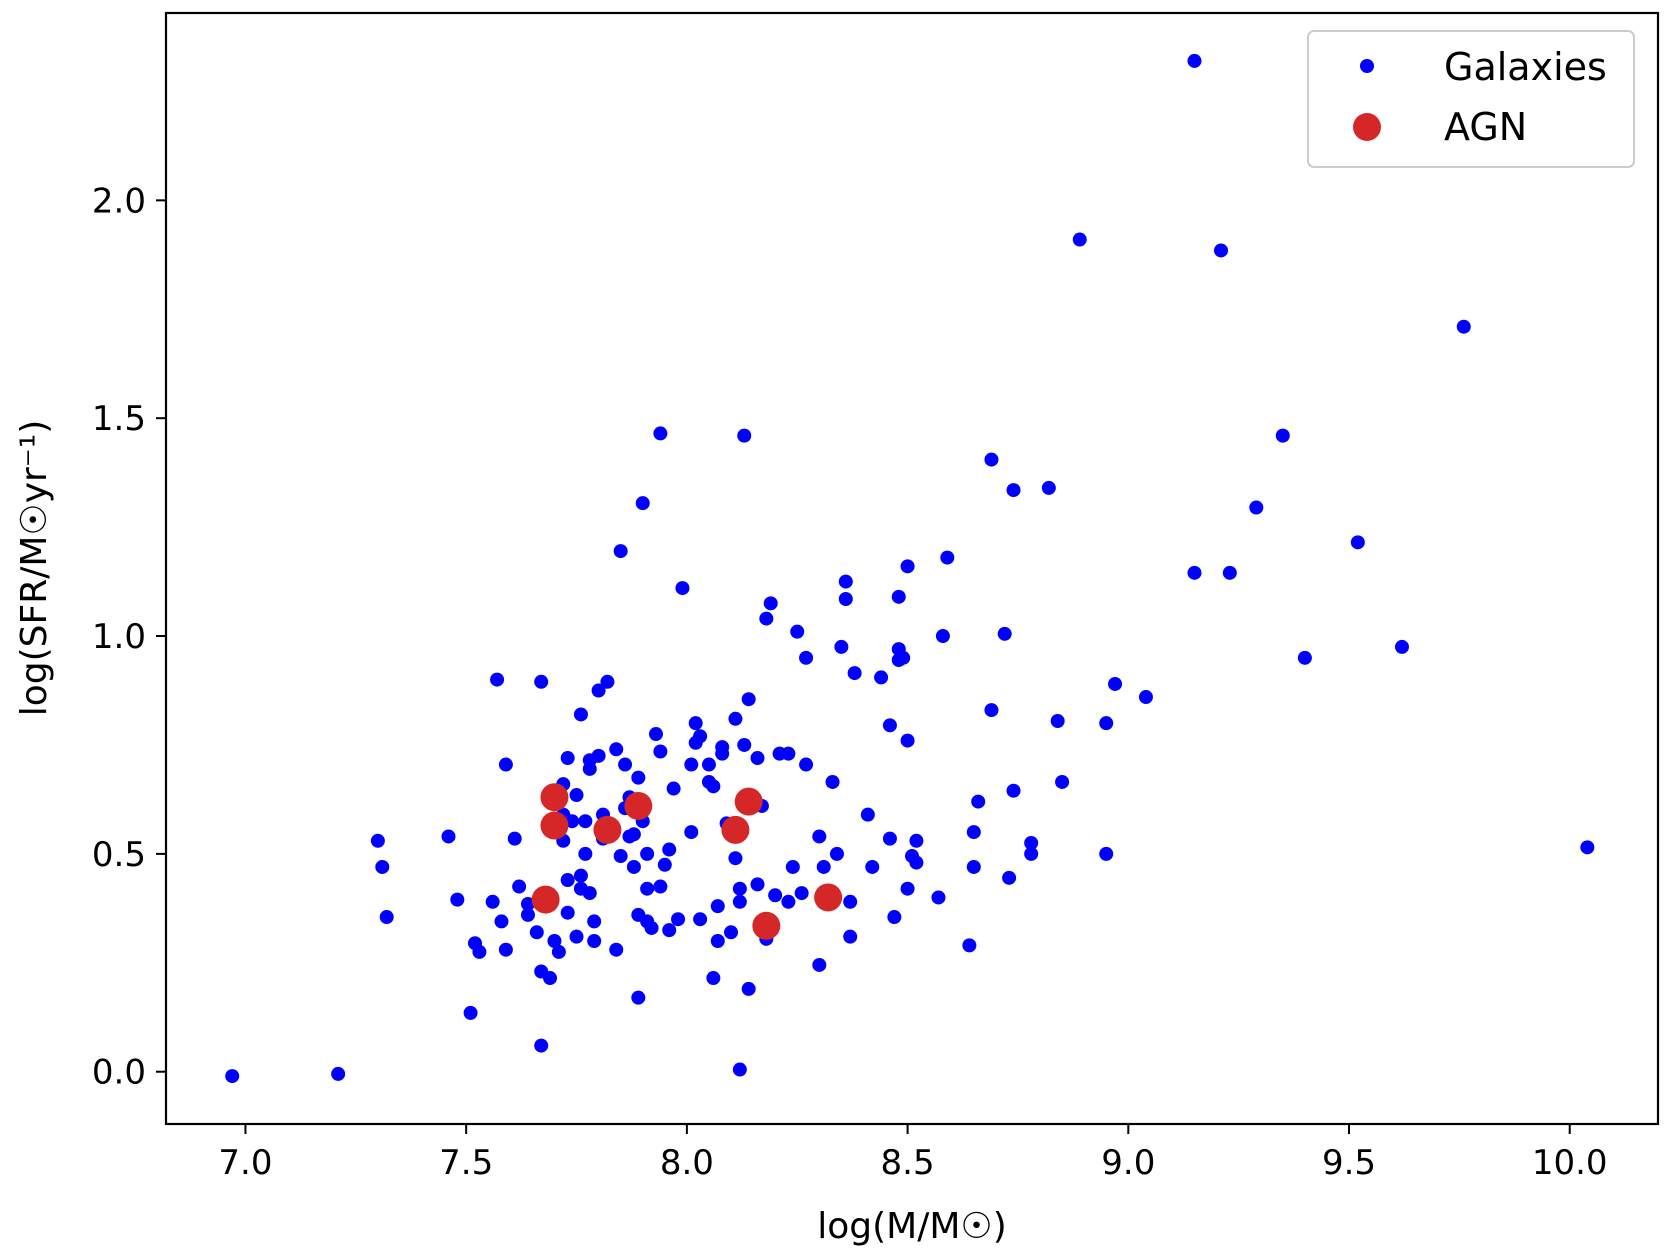  I want to click on x-tick-label: 8.5, so click(908, 1163).